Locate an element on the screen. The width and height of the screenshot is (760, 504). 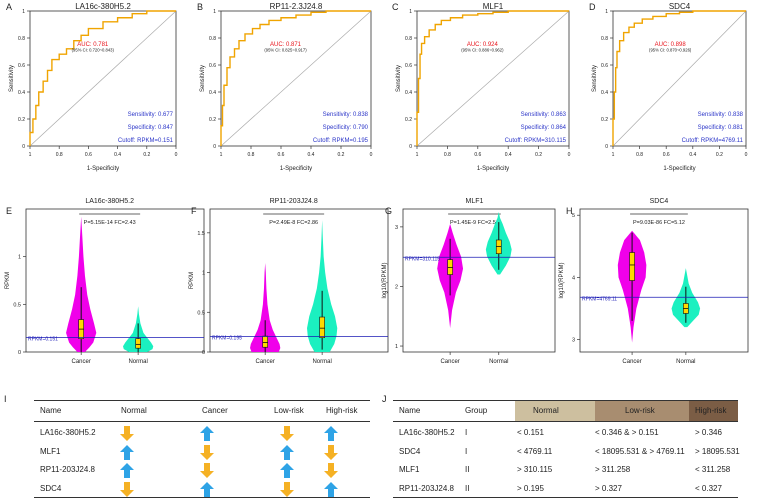
roc-x-tick-label: 1 is located at coordinates (613, 155).